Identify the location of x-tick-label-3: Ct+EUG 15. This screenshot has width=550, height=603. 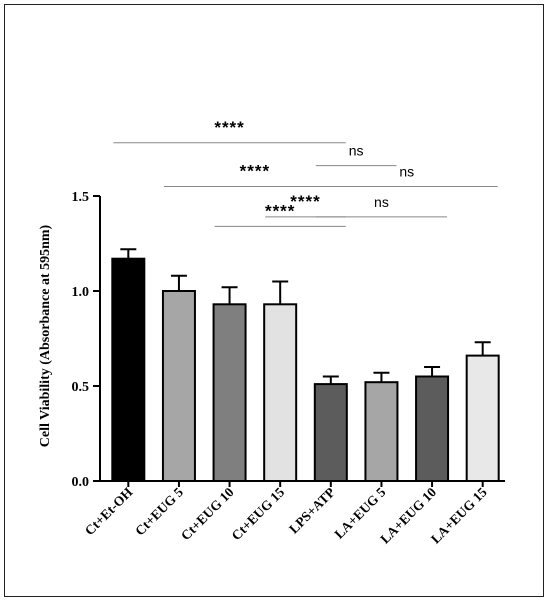
(258, 513).